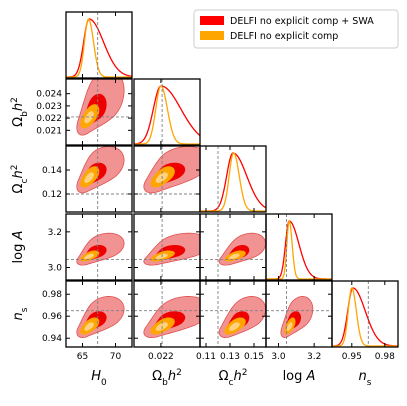  Describe the element at coordinates (52, 171) in the screenshot. I see `yticklabel-2-1: 0.14` at that location.